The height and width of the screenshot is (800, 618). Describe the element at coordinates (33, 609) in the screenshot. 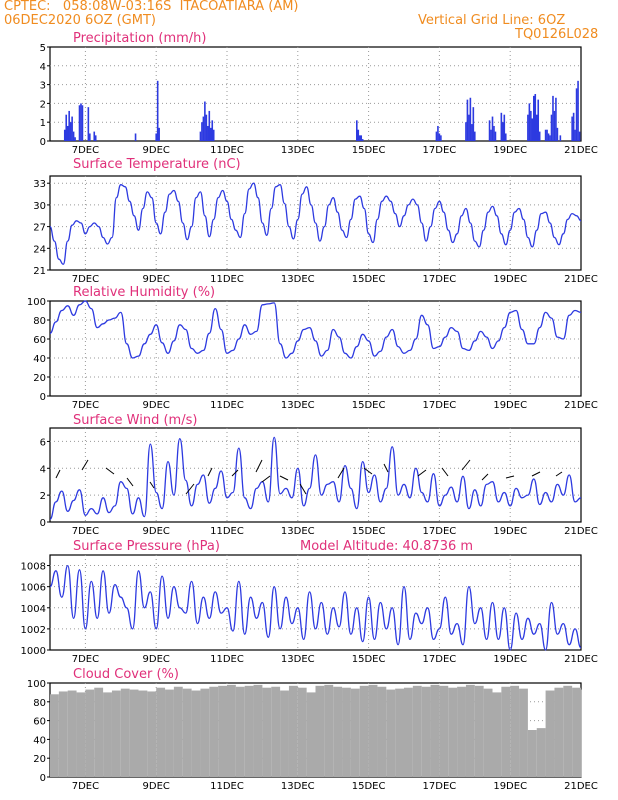

I see `y-tick-label: 1004` at that location.